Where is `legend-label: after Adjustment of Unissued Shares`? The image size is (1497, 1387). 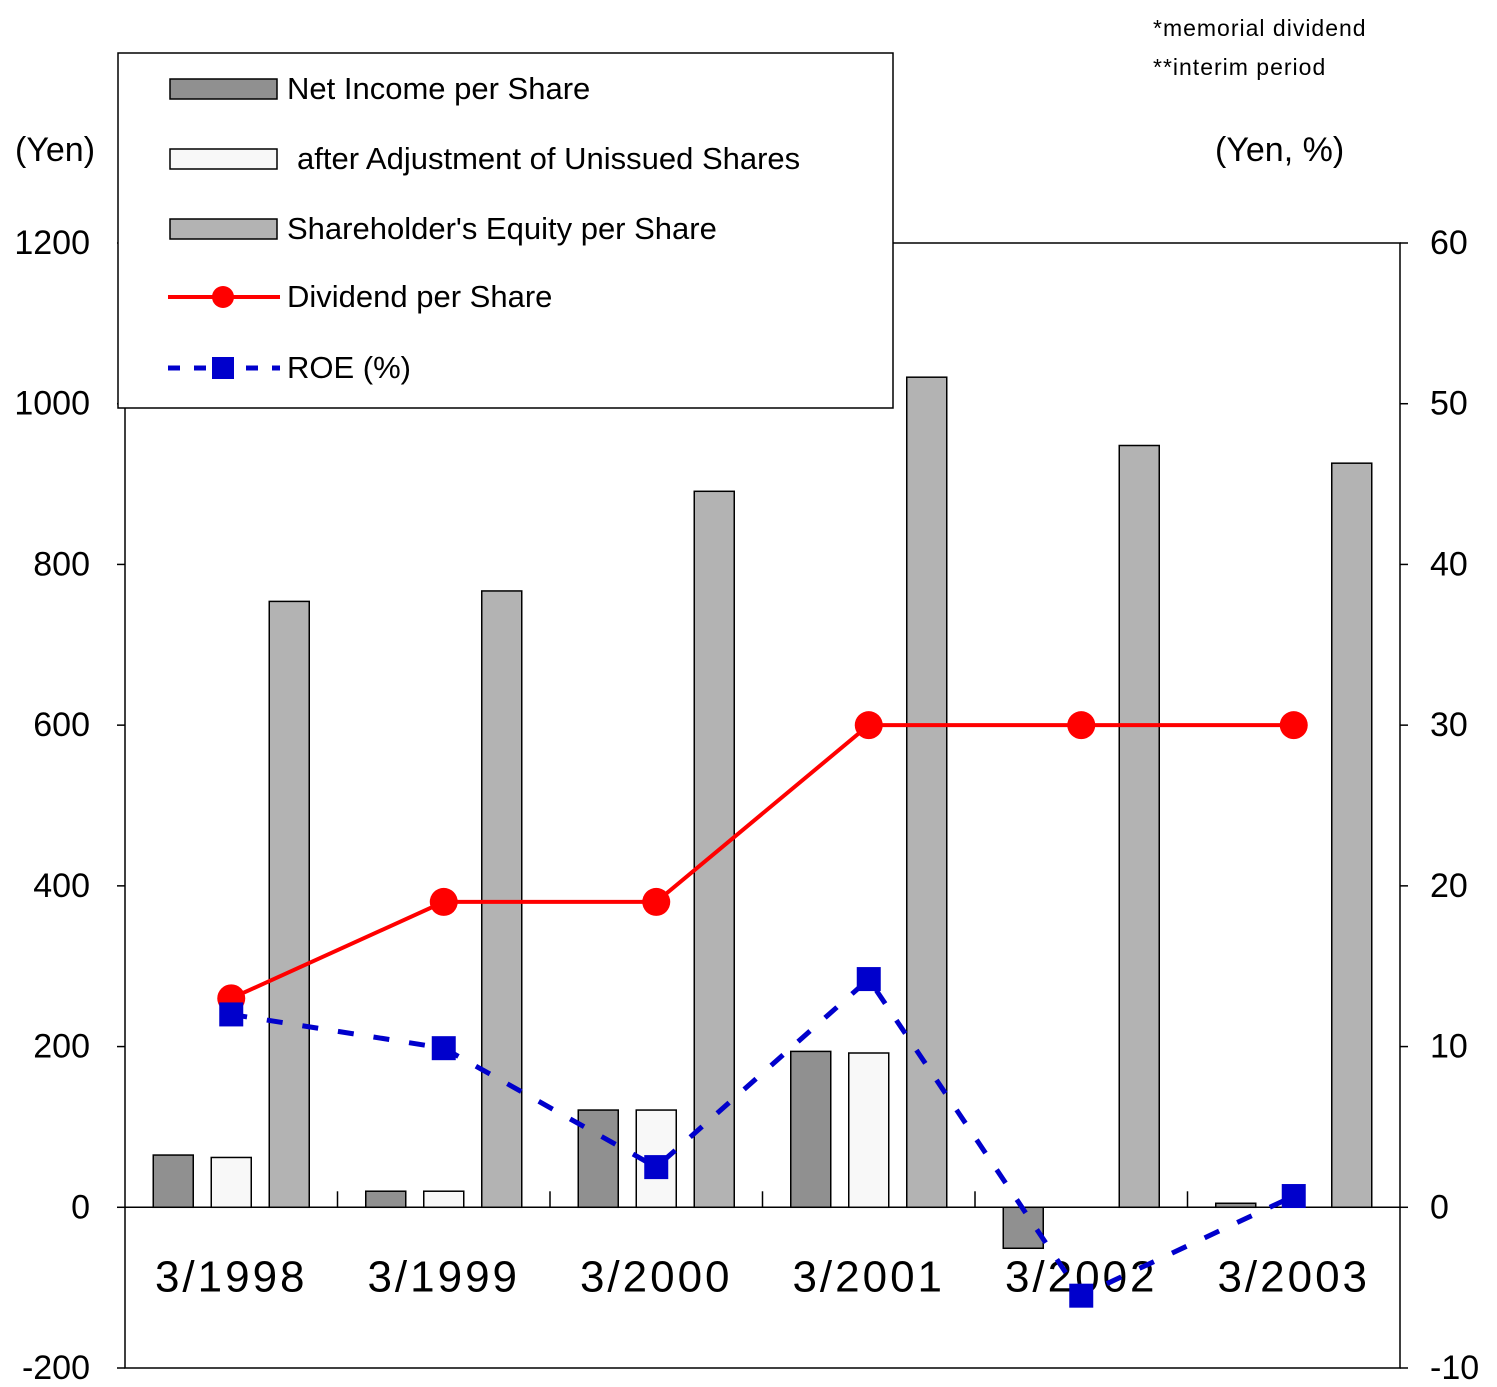 legend-label: after Adjustment of Unissued Shares is located at coordinates (548, 158).